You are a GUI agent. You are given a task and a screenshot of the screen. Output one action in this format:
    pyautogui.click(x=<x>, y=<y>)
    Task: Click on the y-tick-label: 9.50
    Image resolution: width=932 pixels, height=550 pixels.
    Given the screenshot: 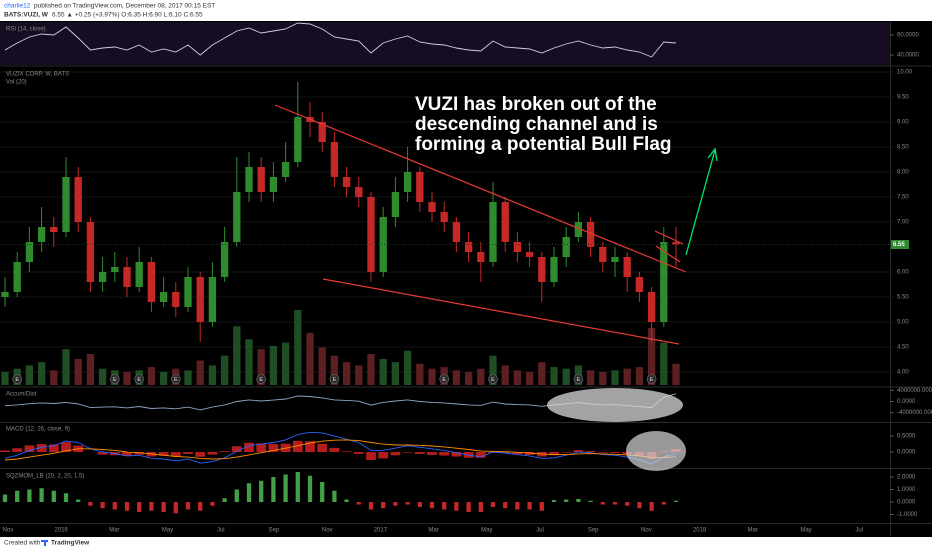 What is the action you would take?
    pyautogui.click(x=903, y=98)
    